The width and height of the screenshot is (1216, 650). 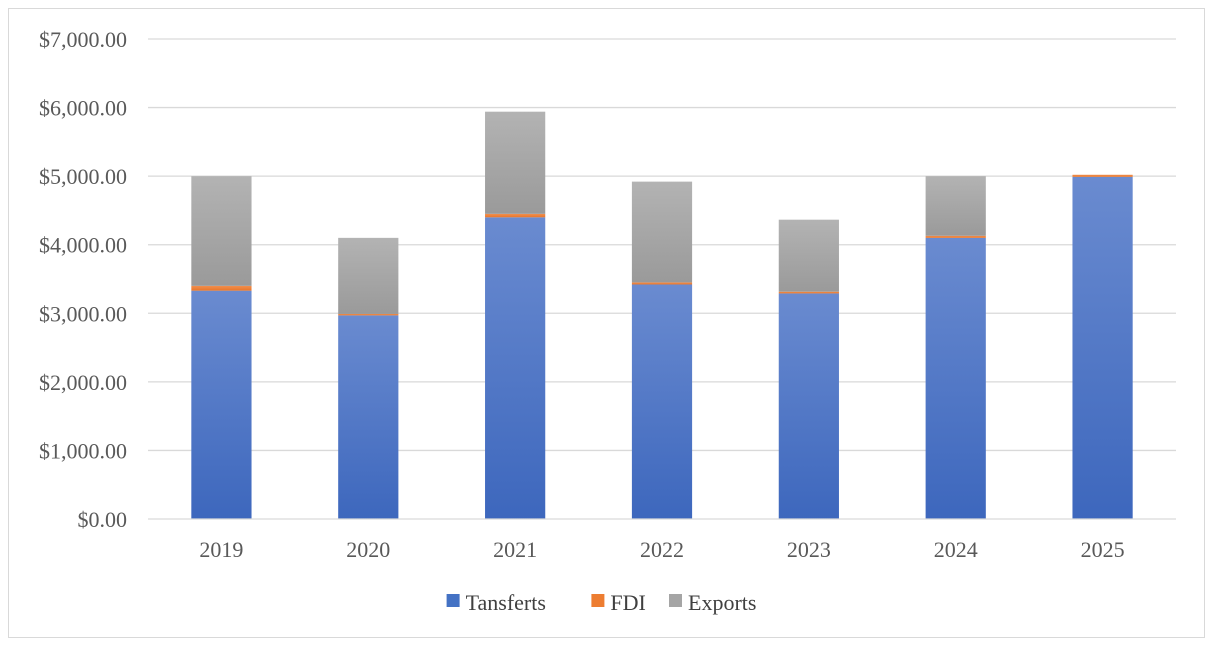 I want to click on bar-tansferts-2023, so click(x=808, y=406).